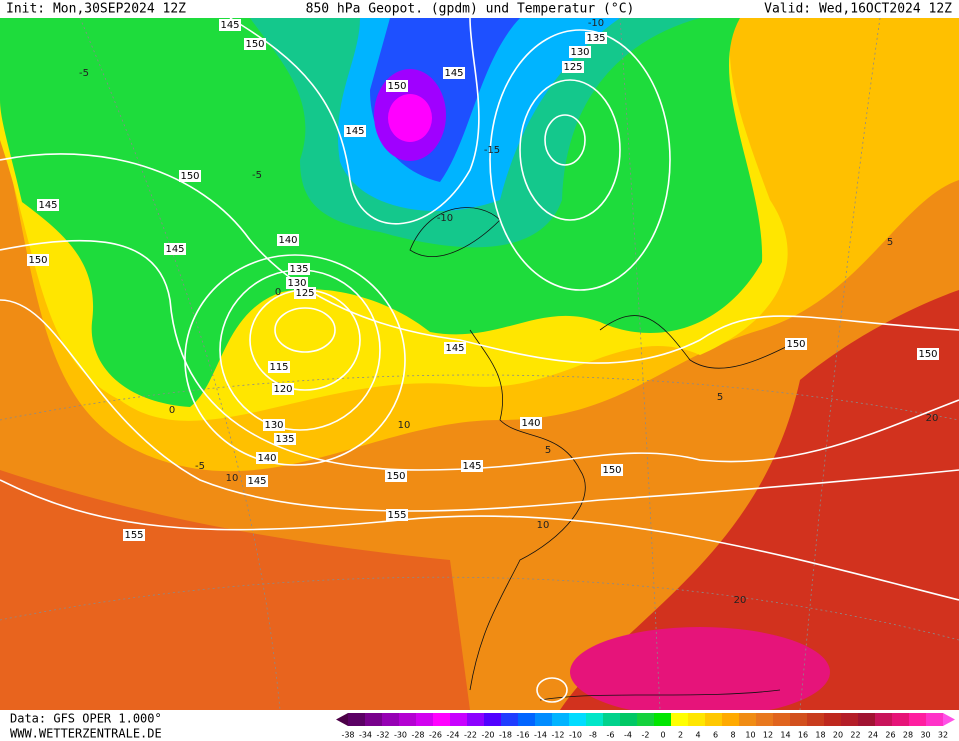  Describe the element at coordinates (943, 735) in the screenshot. I see `legend-tick-label: 32` at that location.